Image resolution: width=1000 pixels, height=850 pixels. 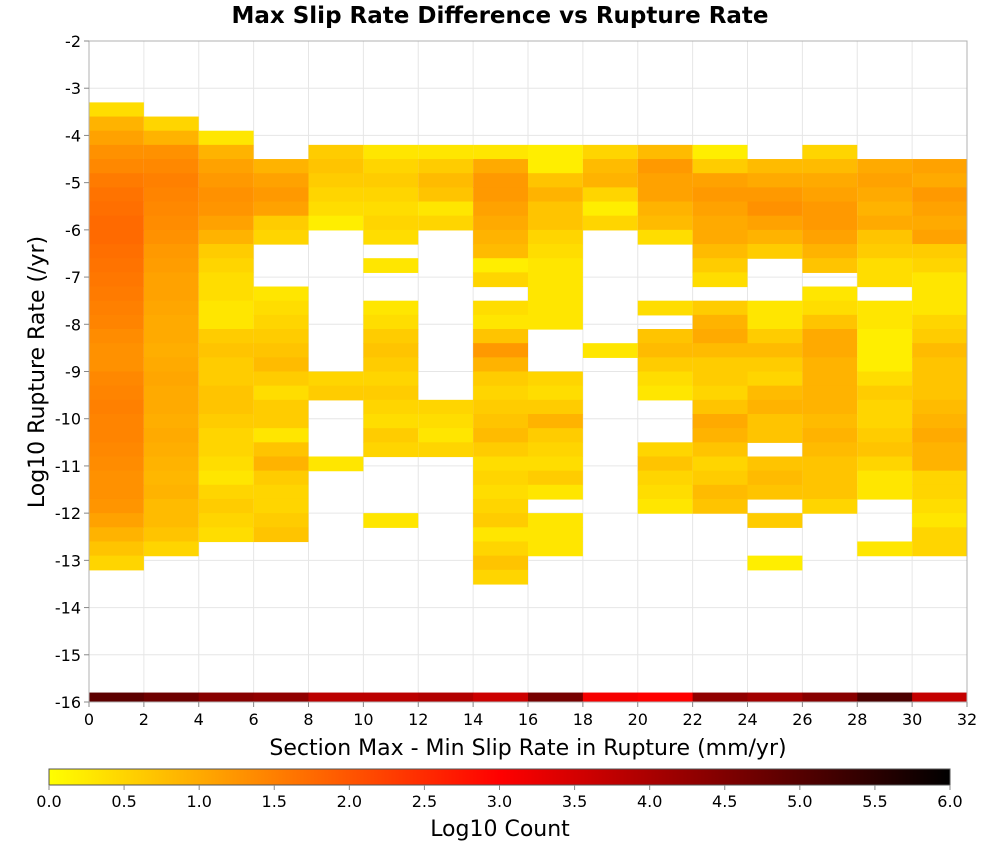 What do you see at coordinates (967, 719) in the screenshot?
I see `x-tick-label: 32` at bounding box center [967, 719].